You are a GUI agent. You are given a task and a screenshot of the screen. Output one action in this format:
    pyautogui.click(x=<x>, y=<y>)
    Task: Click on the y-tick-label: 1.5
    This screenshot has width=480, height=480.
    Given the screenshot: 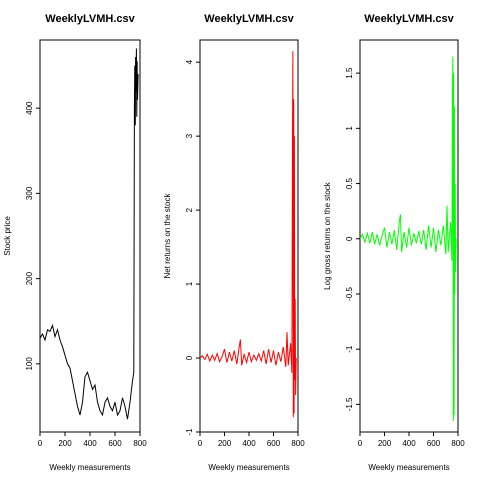 What is the action you would take?
    pyautogui.click(x=349, y=73)
    